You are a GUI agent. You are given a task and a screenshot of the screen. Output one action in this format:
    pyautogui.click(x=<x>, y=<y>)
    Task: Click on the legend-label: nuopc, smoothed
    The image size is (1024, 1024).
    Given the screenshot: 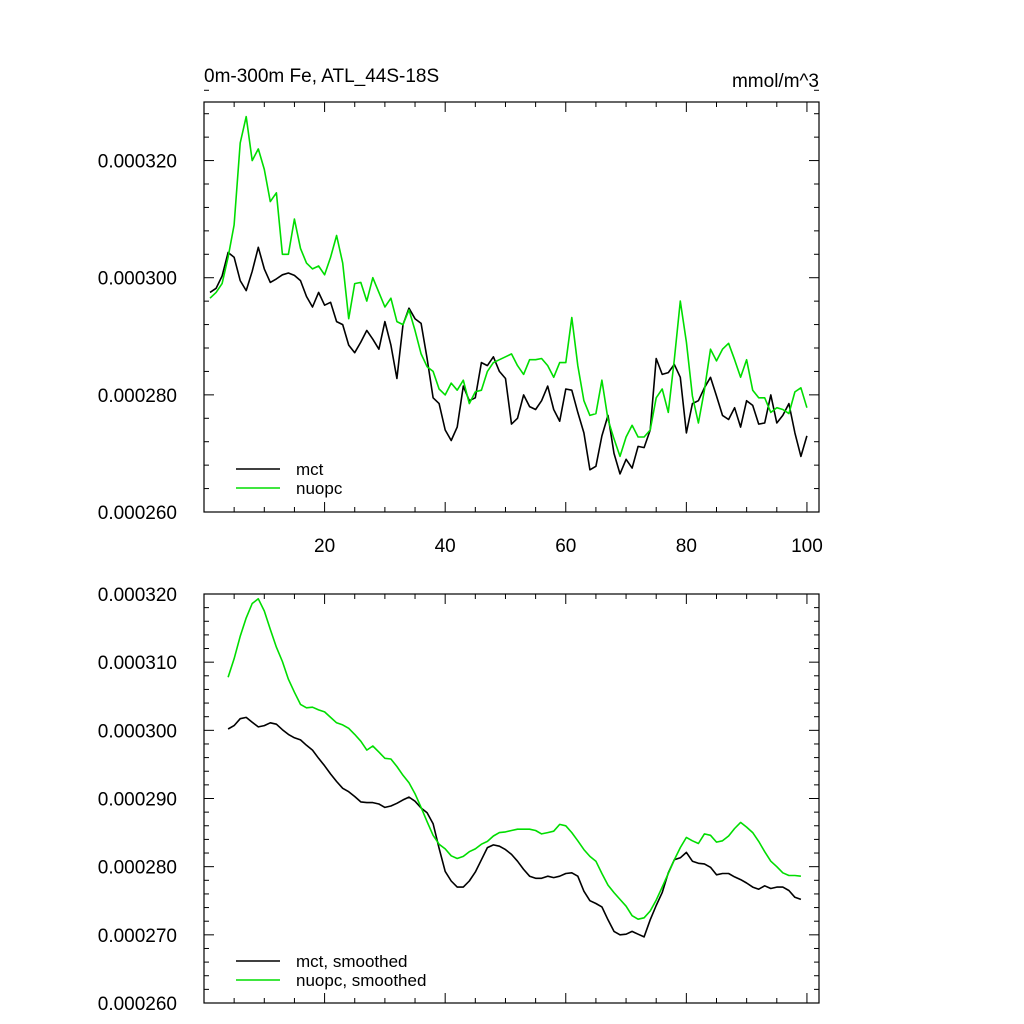 What is the action you would take?
    pyautogui.click(x=361, y=980)
    